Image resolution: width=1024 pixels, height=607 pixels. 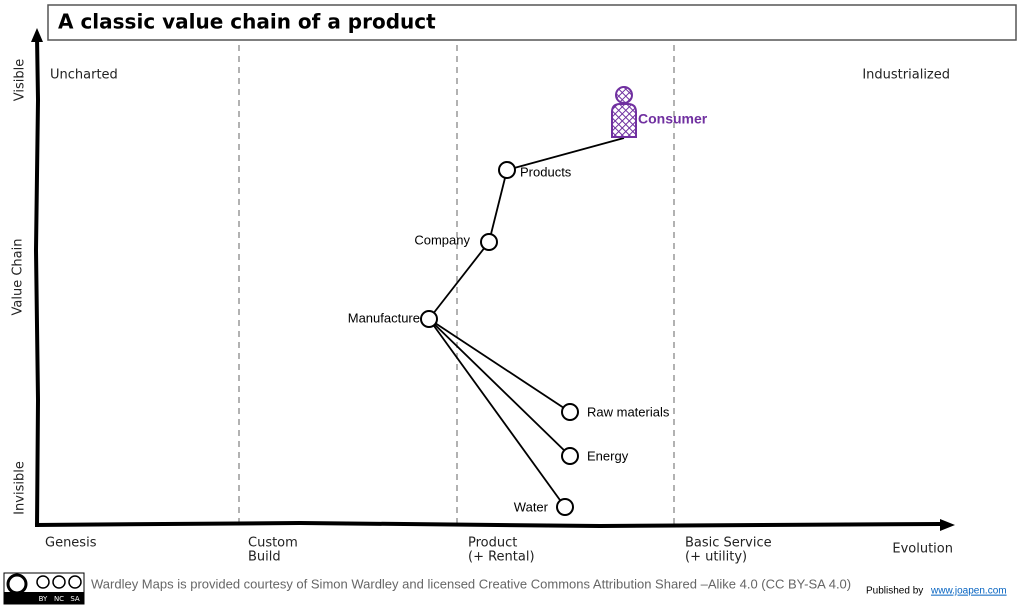 I want to click on y-label: Value Chain, so click(x=18, y=277).